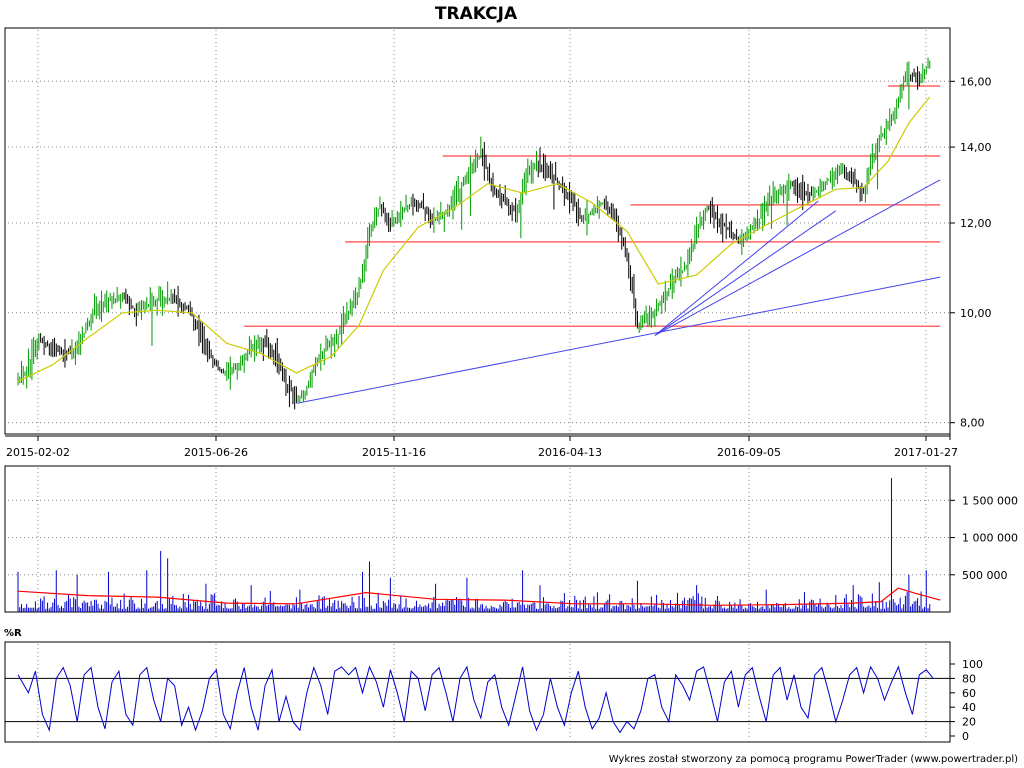 The height and width of the screenshot is (768, 1024). I want to click on volume-y-axis: 500 000 1 000 000 1 500 000, so click(984, 538).